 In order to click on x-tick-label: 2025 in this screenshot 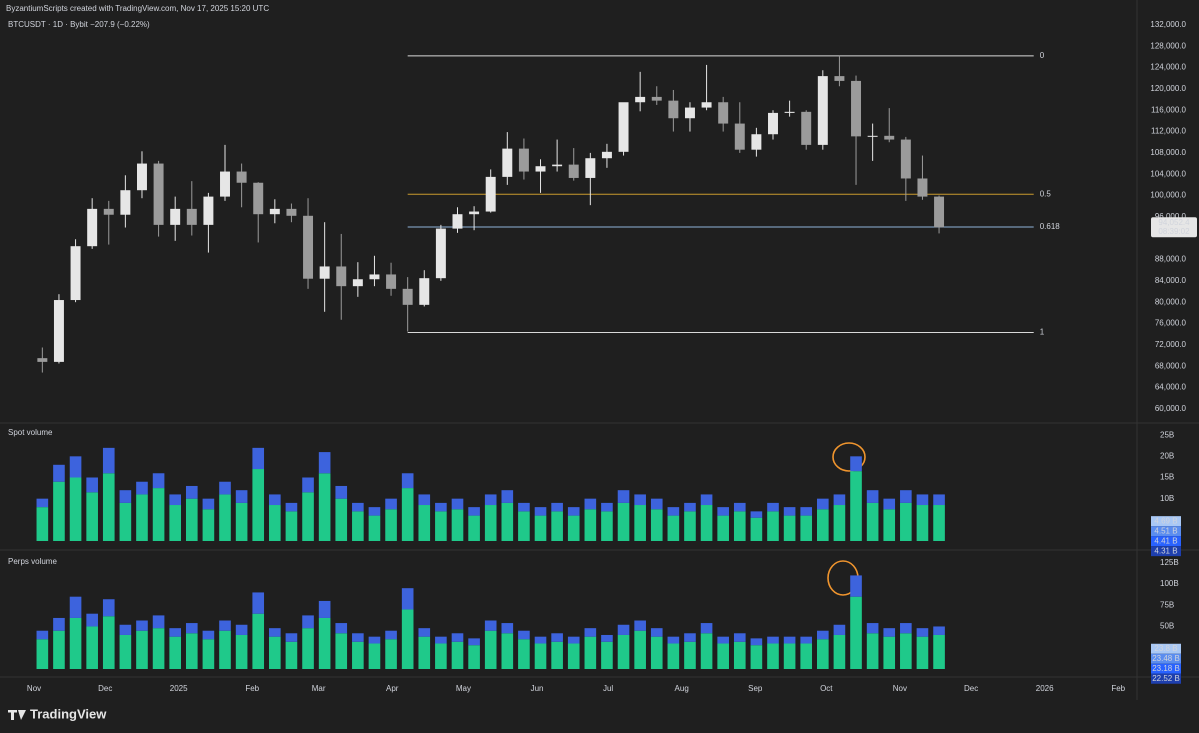, I will do `click(179, 688)`.